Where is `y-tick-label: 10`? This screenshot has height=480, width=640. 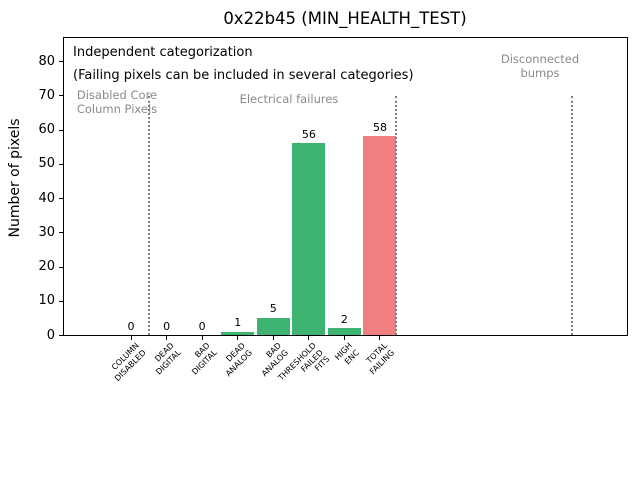 y-tick-label: 10 is located at coordinates (46, 301).